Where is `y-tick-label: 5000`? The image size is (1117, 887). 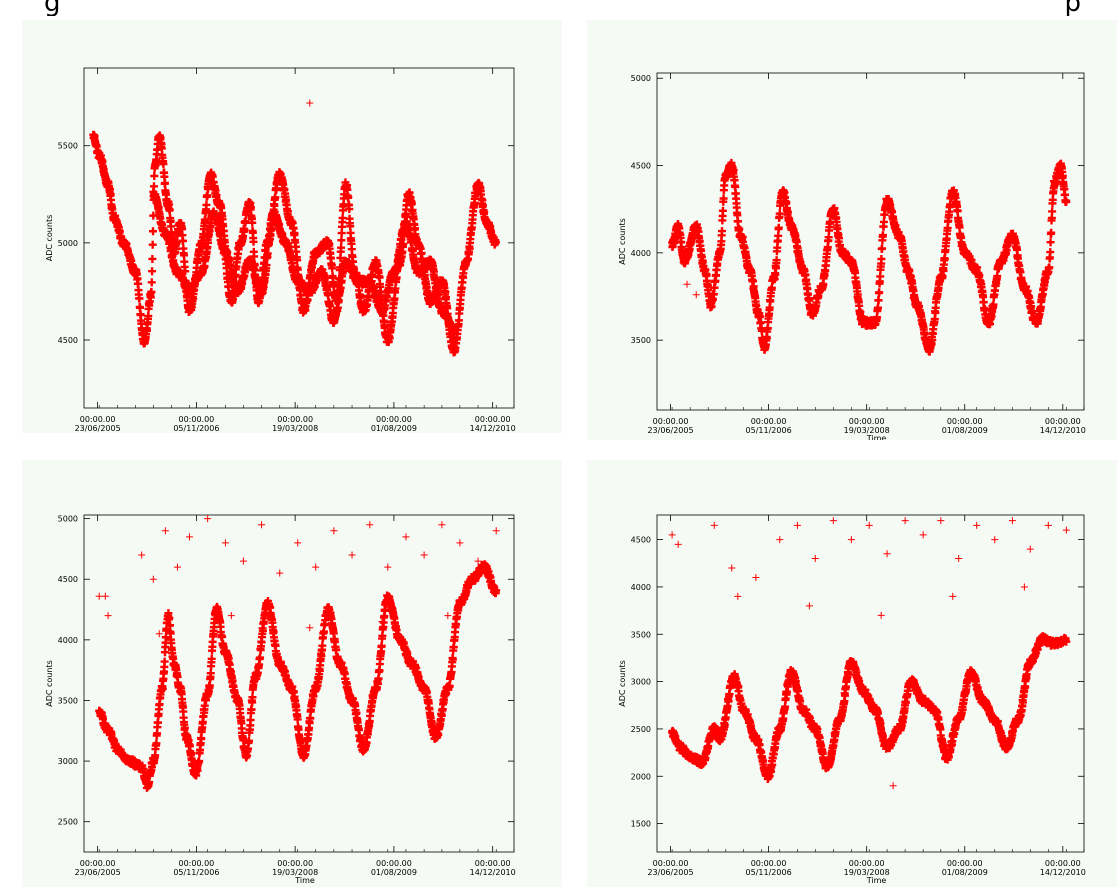
y-tick-label: 5000 is located at coordinates (68, 519).